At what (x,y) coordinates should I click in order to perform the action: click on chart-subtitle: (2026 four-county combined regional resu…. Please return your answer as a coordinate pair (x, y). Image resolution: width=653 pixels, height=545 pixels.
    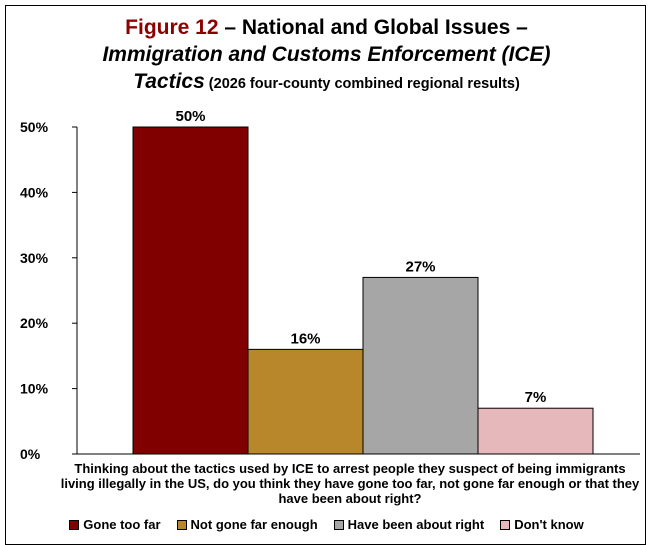
    Looking at the image, I should click on (362, 84).